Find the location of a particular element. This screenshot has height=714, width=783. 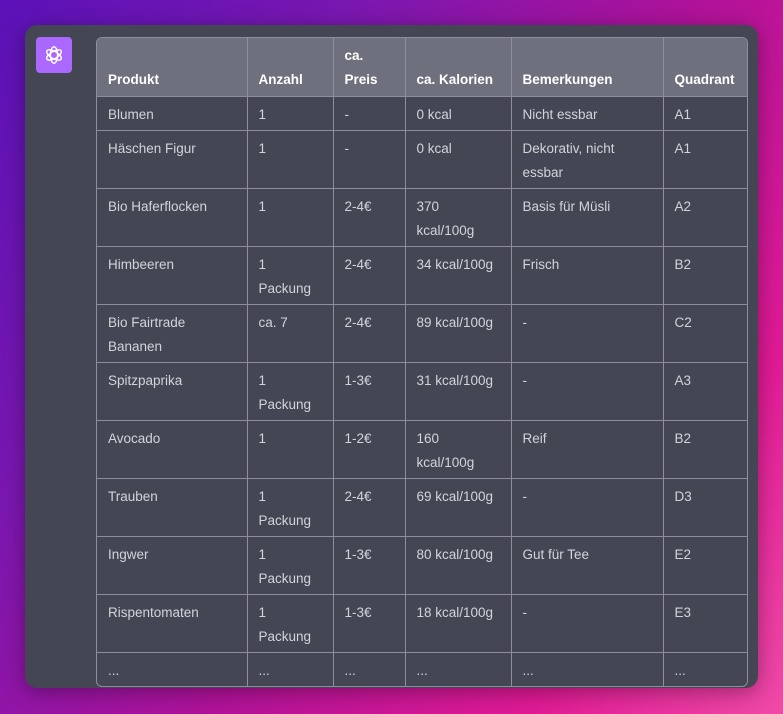

assistant-avatar is located at coordinates (54, 55).